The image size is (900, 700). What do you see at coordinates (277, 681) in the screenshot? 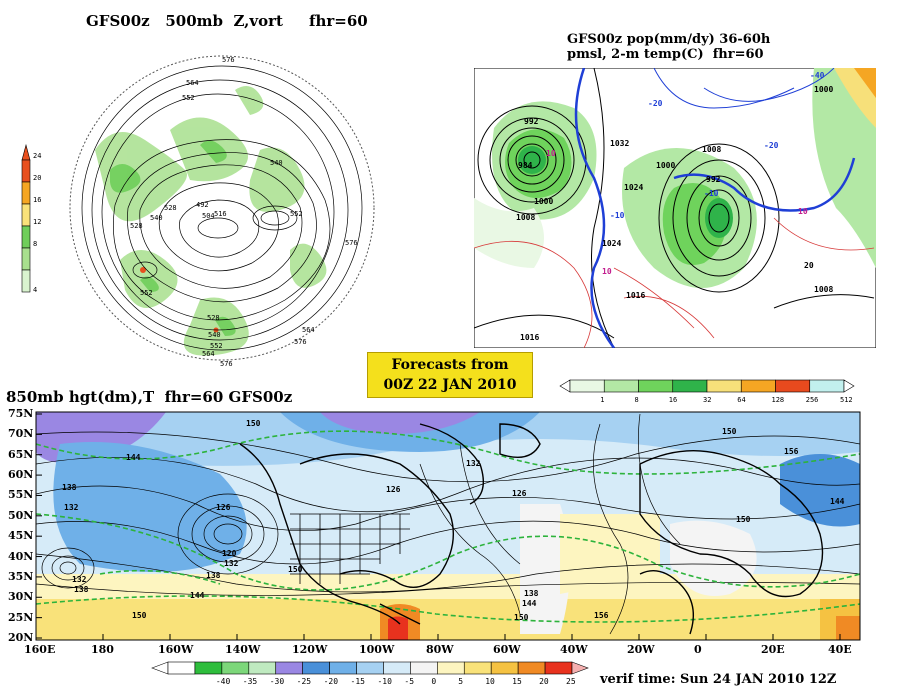
I see `temp-colorbar-label: -30` at bounding box center [277, 681].